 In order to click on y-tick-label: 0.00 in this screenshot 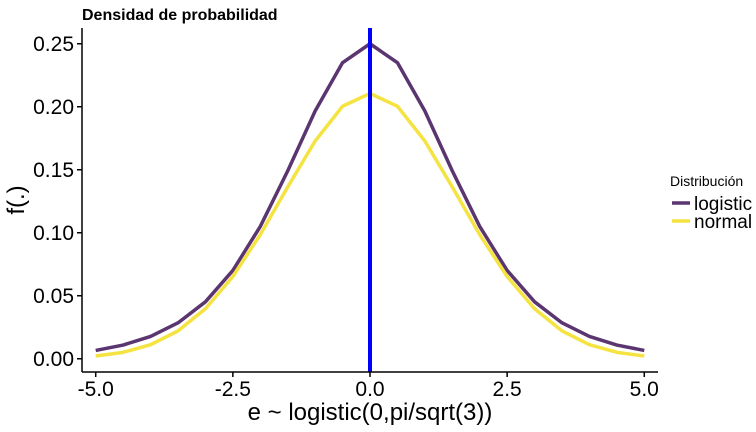, I will do `click(53, 359)`.